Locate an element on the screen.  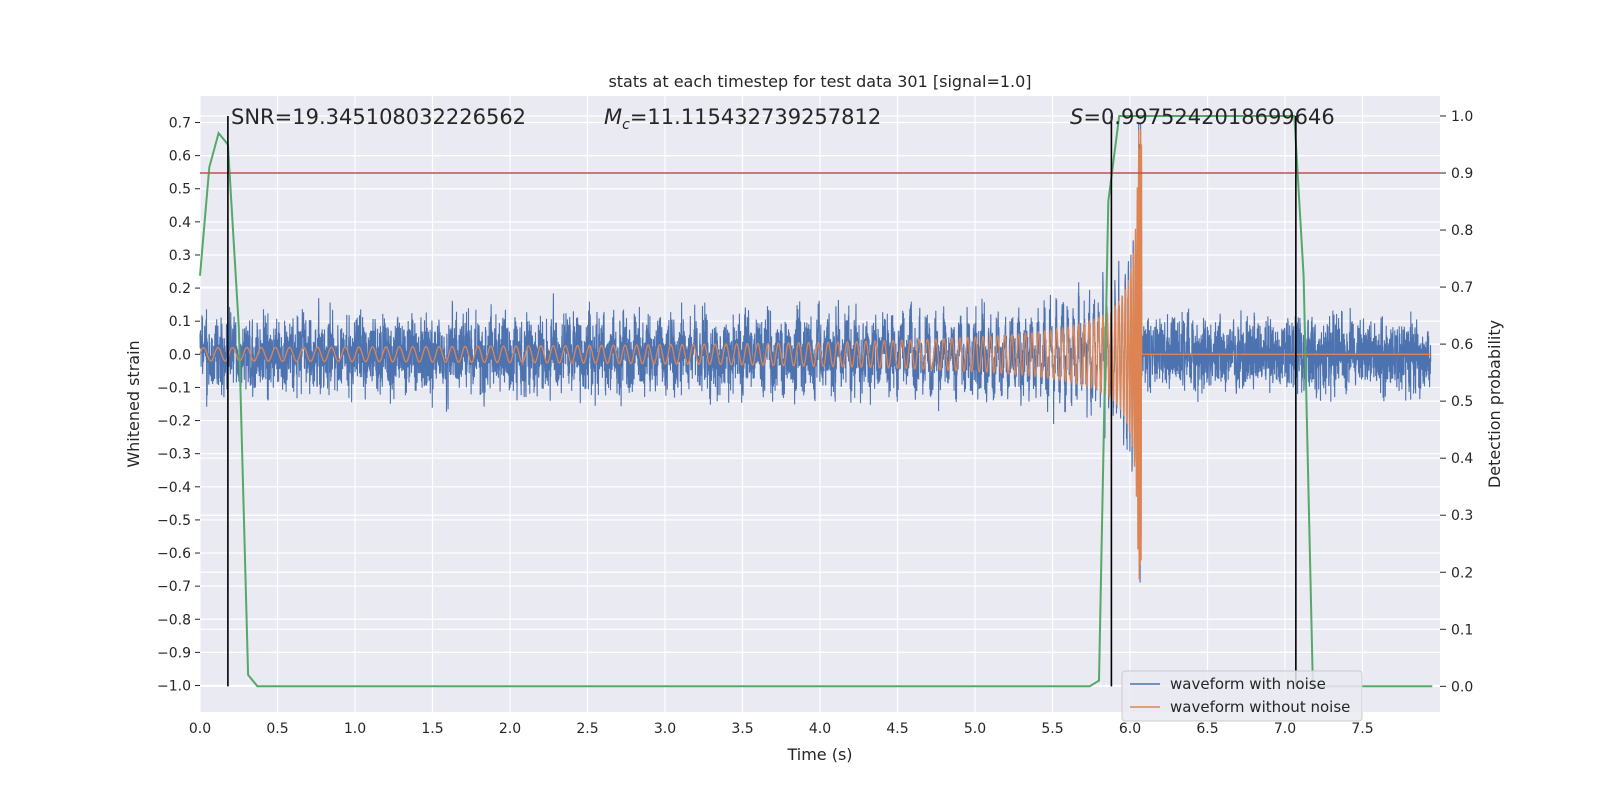
y2-tick-label: 0.1 is located at coordinates (1462, 630).